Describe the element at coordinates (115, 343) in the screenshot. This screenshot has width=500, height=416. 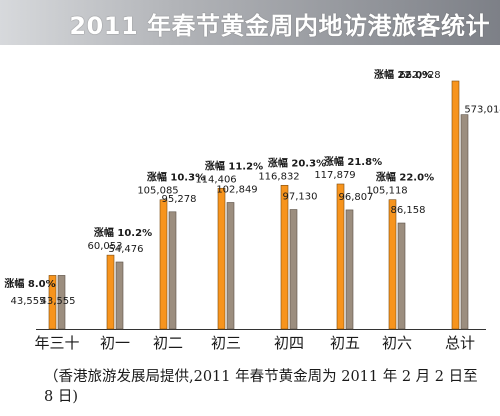
I see `x-tick-label-1: 初一` at that location.